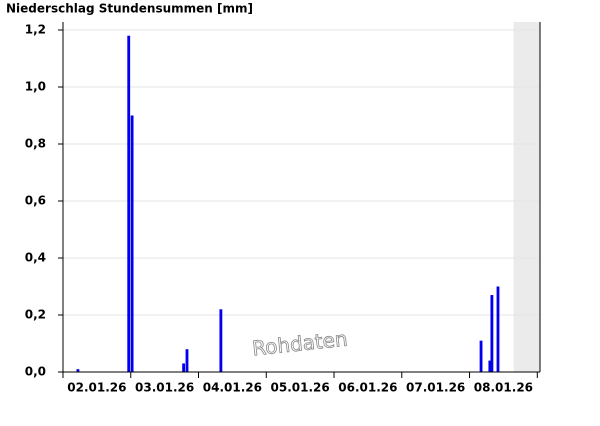 The image size is (600, 426). Describe the element at coordinates (367, 388) in the screenshot. I see `x-tick-label: 06.01.26` at that location.